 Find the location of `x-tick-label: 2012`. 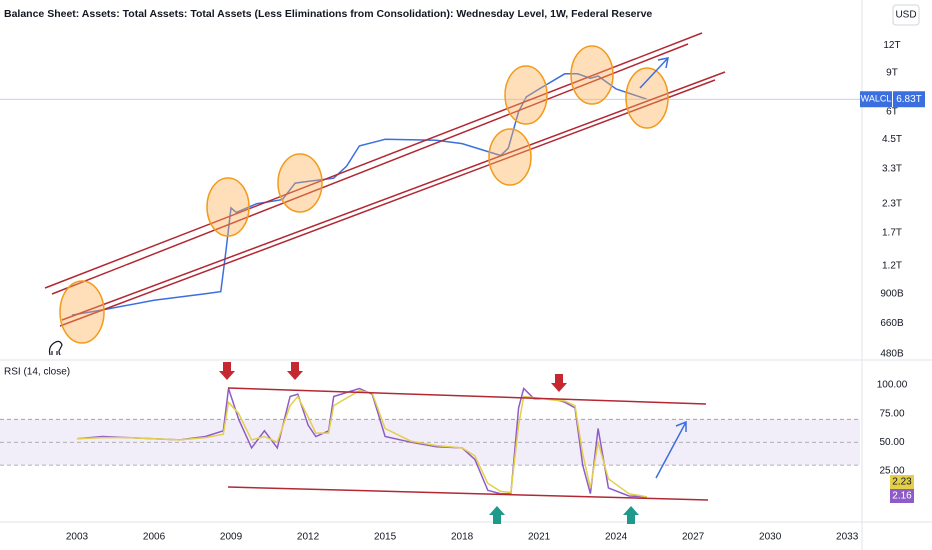

x-tick-label: 2012 is located at coordinates (308, 537).